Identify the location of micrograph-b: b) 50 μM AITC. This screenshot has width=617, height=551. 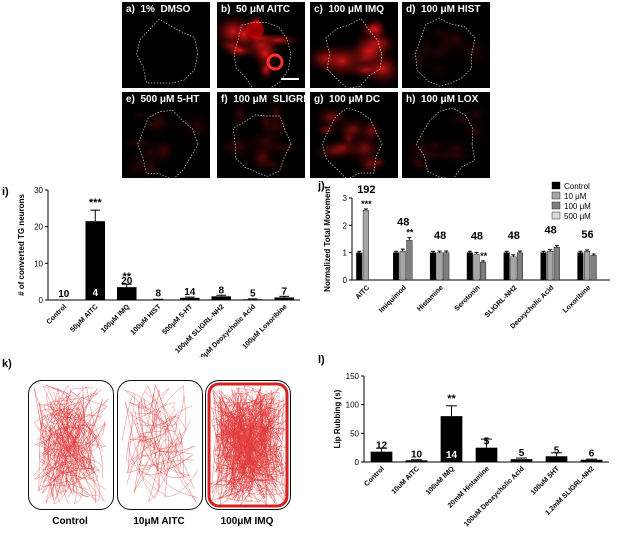
(261, 45).